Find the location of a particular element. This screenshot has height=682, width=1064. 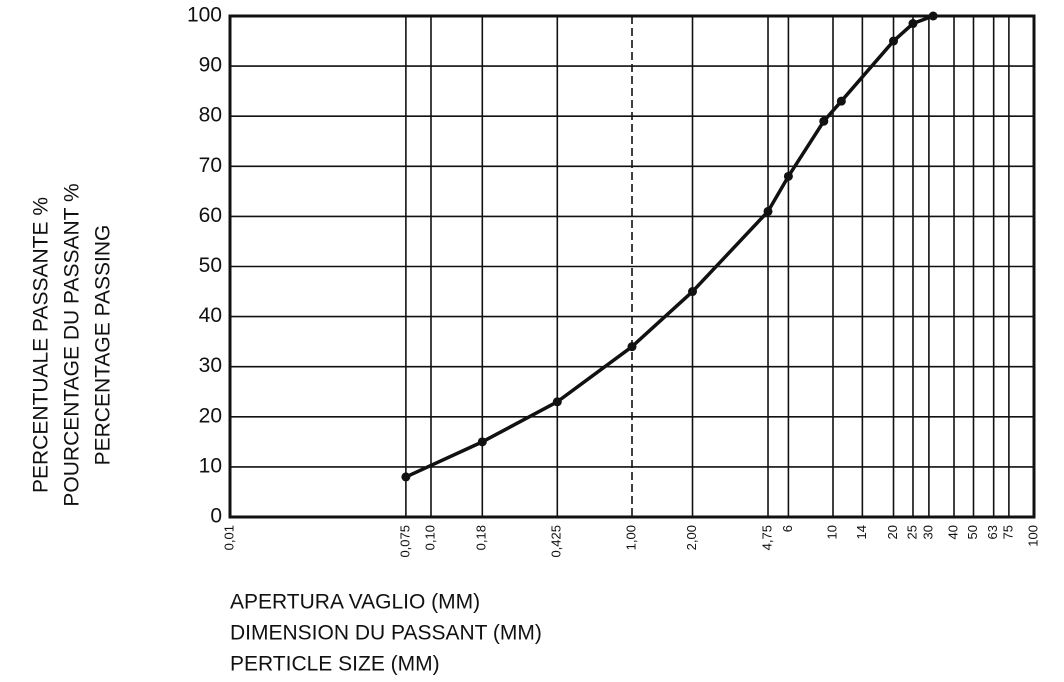

x-tick-label: 0,075 is located at coordinates (404, 541).